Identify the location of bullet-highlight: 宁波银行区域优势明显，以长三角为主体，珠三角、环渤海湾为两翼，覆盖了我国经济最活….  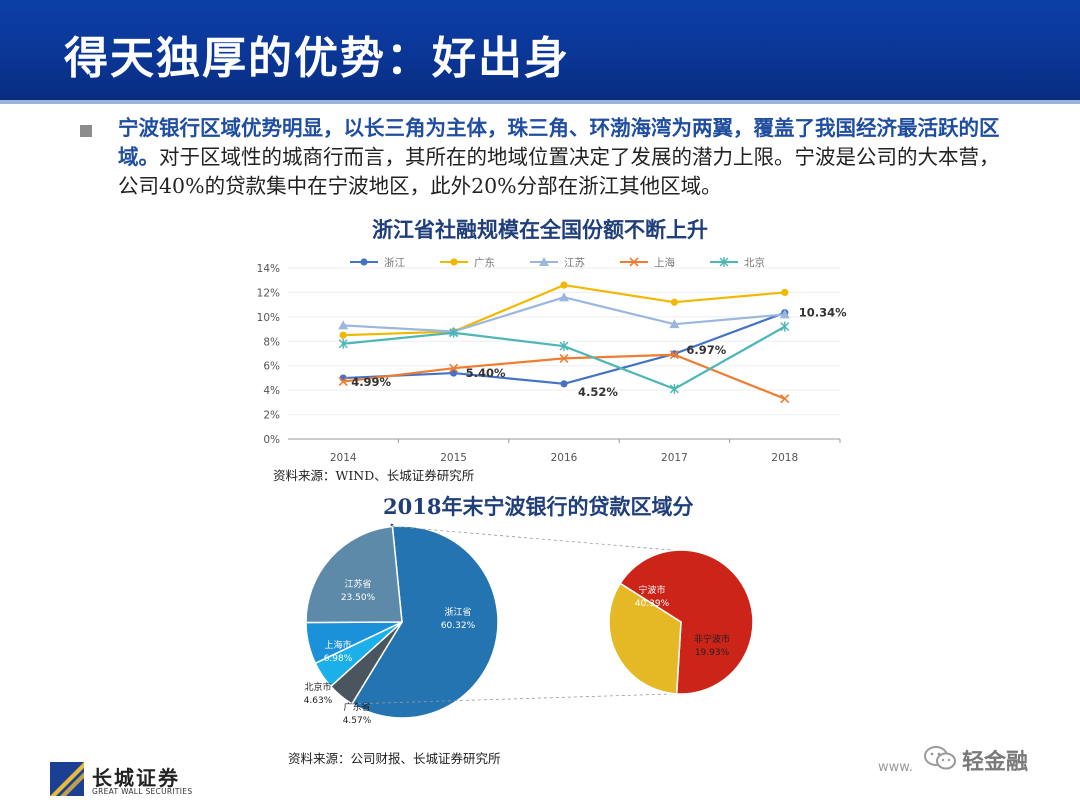
(559, 142).